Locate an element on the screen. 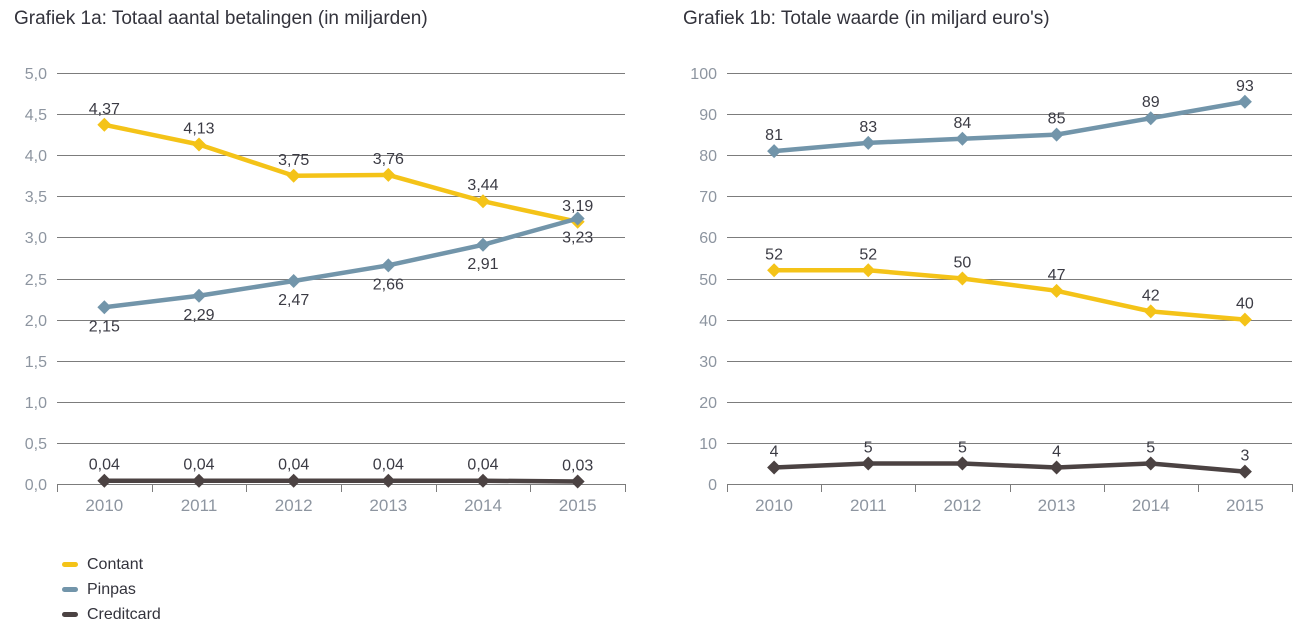  data-label-contant: 40 is located at coordinates (1245, 304).